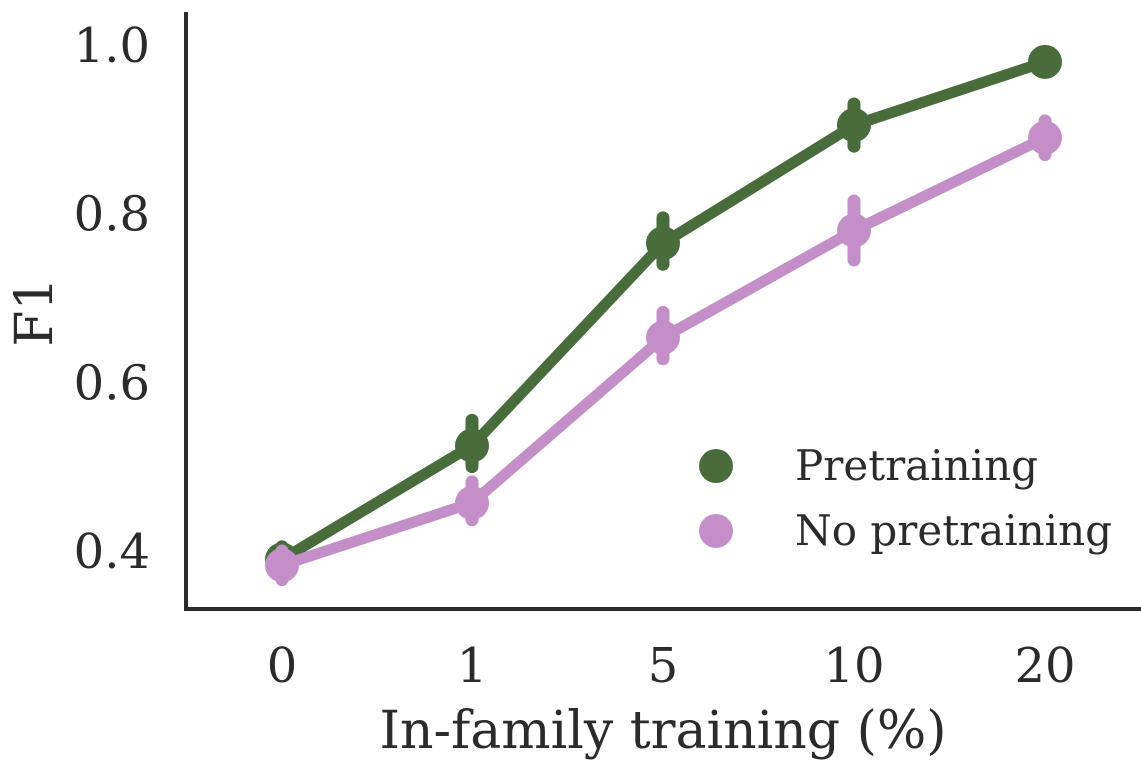 The height and width of the screenshot is (766, 1141). I want to click on y-tick-labels: 0.4 0.6 0.8 1.0, so click(112, 299).